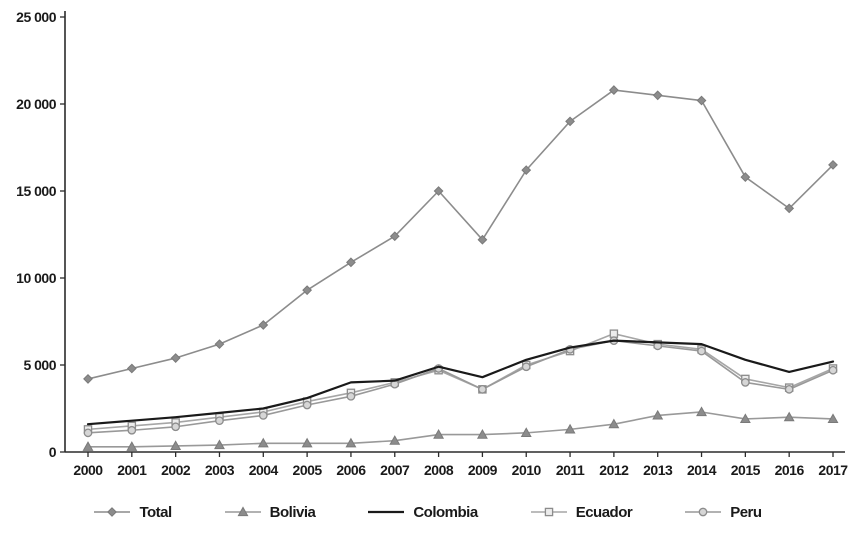  I want to click on data-point-ecuador, so click(614, 333).